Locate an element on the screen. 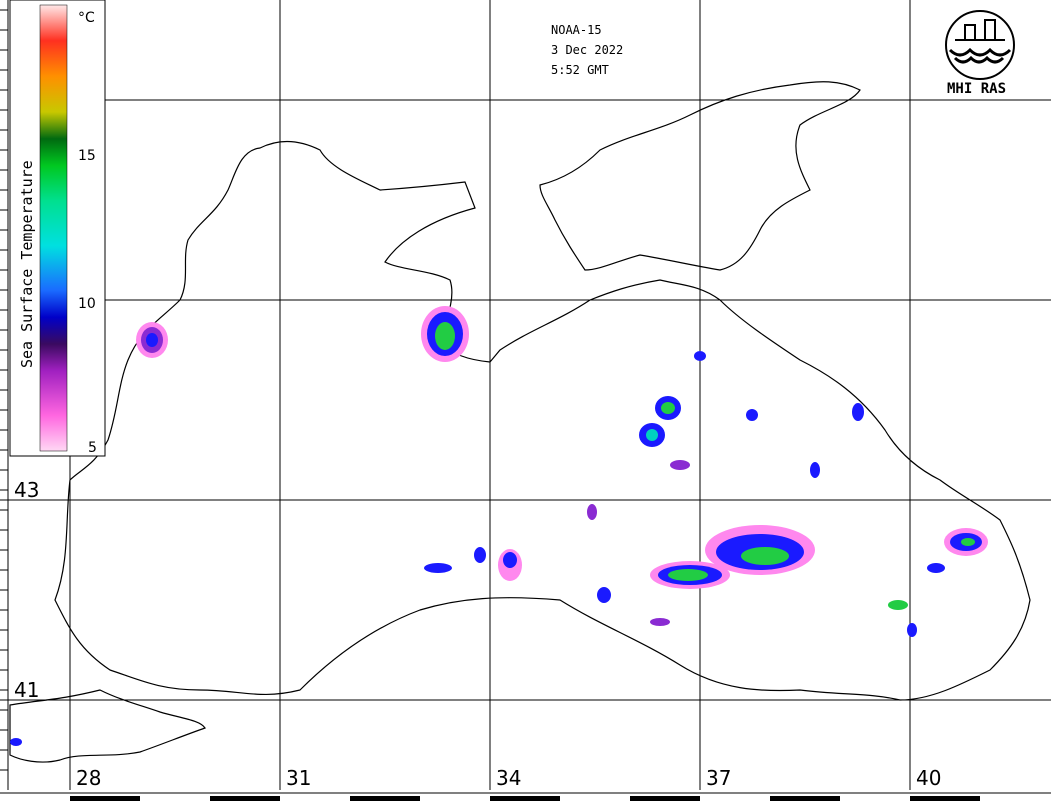 The height and width of the screenshot is (801, 1051). acquisition-time: 5:52 GMT is located at coordinates (580, 70).